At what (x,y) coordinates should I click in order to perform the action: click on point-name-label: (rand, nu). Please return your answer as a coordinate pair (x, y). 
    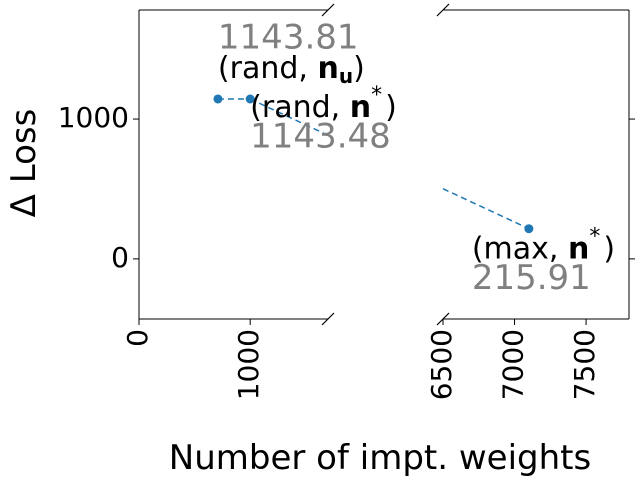
    Looking at the image, I should click on (291, 68).